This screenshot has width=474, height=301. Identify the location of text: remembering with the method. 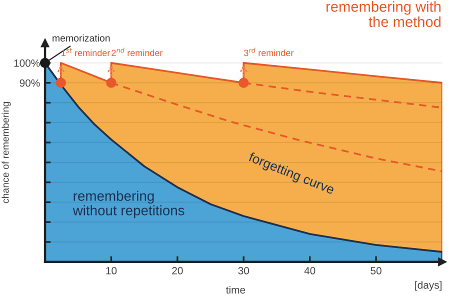
(383, 14).